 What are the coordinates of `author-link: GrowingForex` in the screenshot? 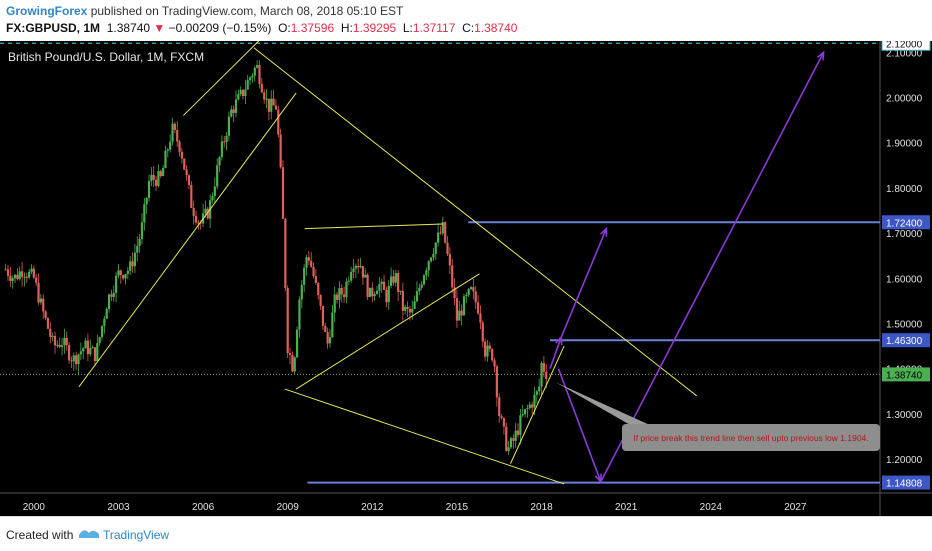 It's located at (47, 11).